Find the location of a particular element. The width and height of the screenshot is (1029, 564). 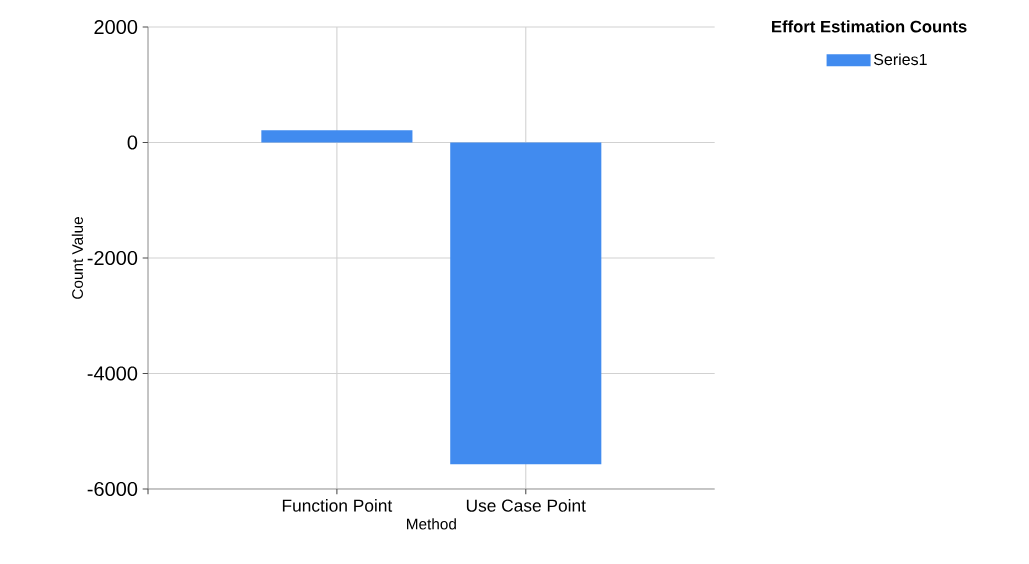

x-tick-label: Function Point is located at coordinates (337, 505).